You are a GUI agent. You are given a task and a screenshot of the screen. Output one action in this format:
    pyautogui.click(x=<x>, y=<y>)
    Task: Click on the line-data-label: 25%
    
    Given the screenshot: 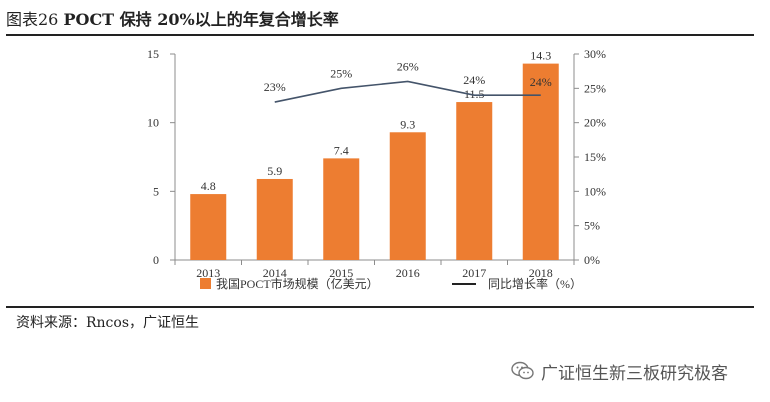 What is the action you would take?
    pyautogui.click(x=341, y=73)
    